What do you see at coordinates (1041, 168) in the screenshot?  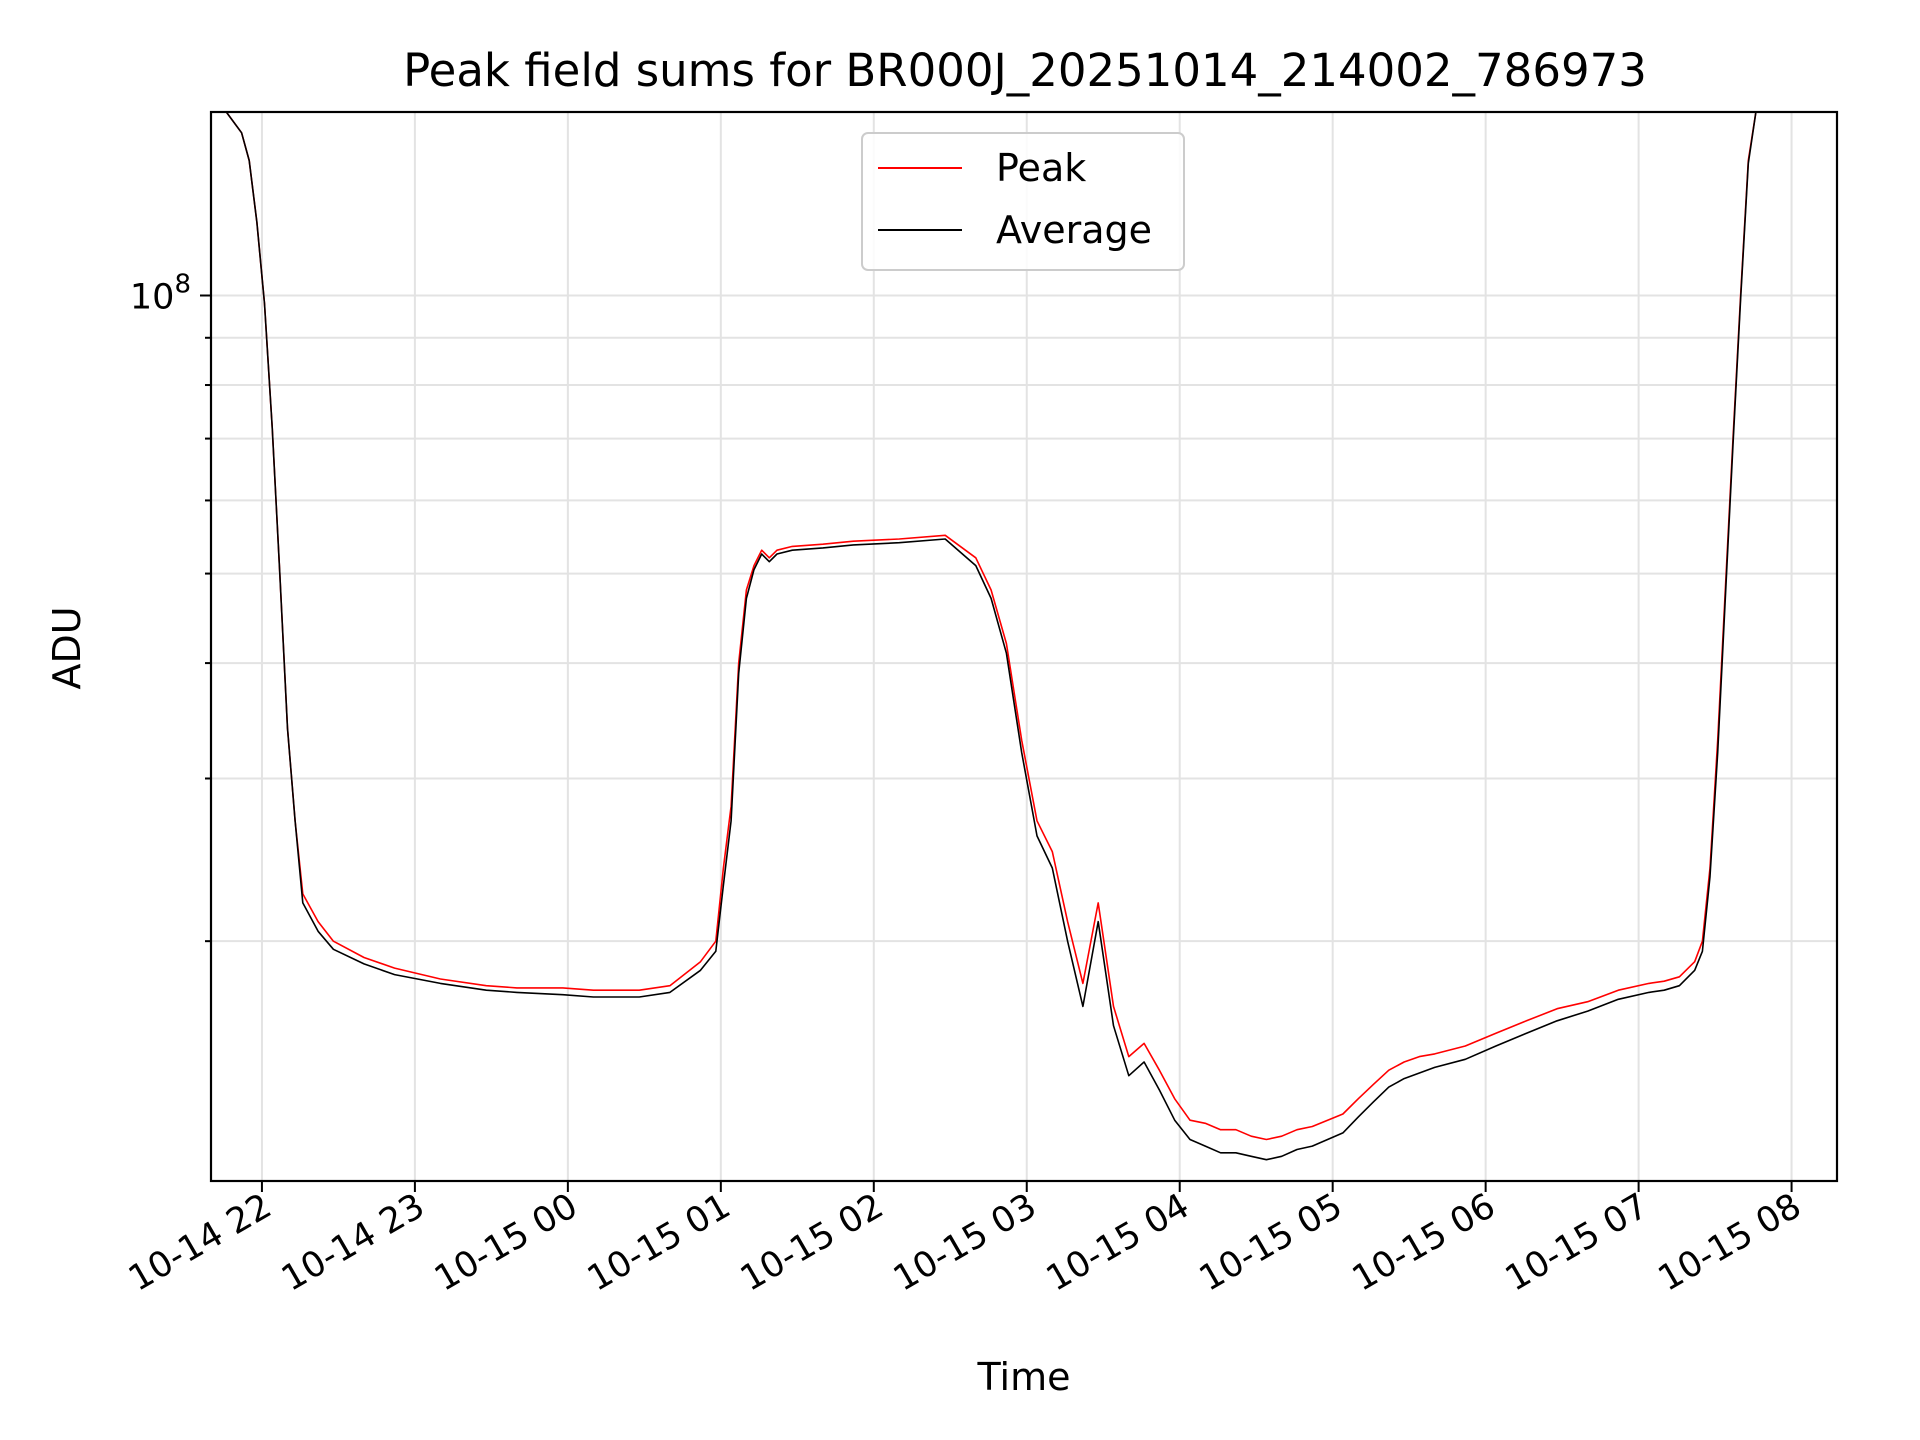 I see `legend-label-peak: Peak` at bounding box center [1041, 168].